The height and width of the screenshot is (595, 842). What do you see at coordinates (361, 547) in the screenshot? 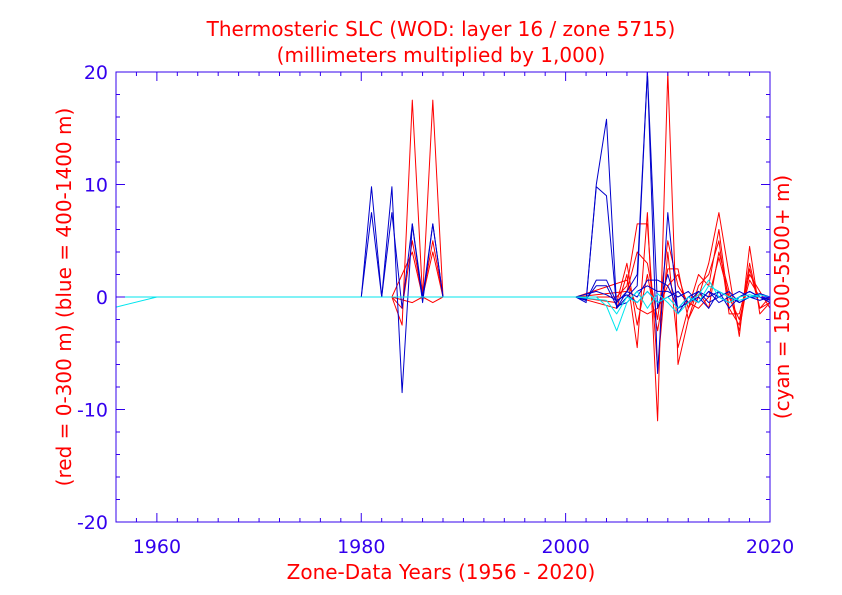
I see `x-tick-label: 1980` at bounding box center [361, 547].